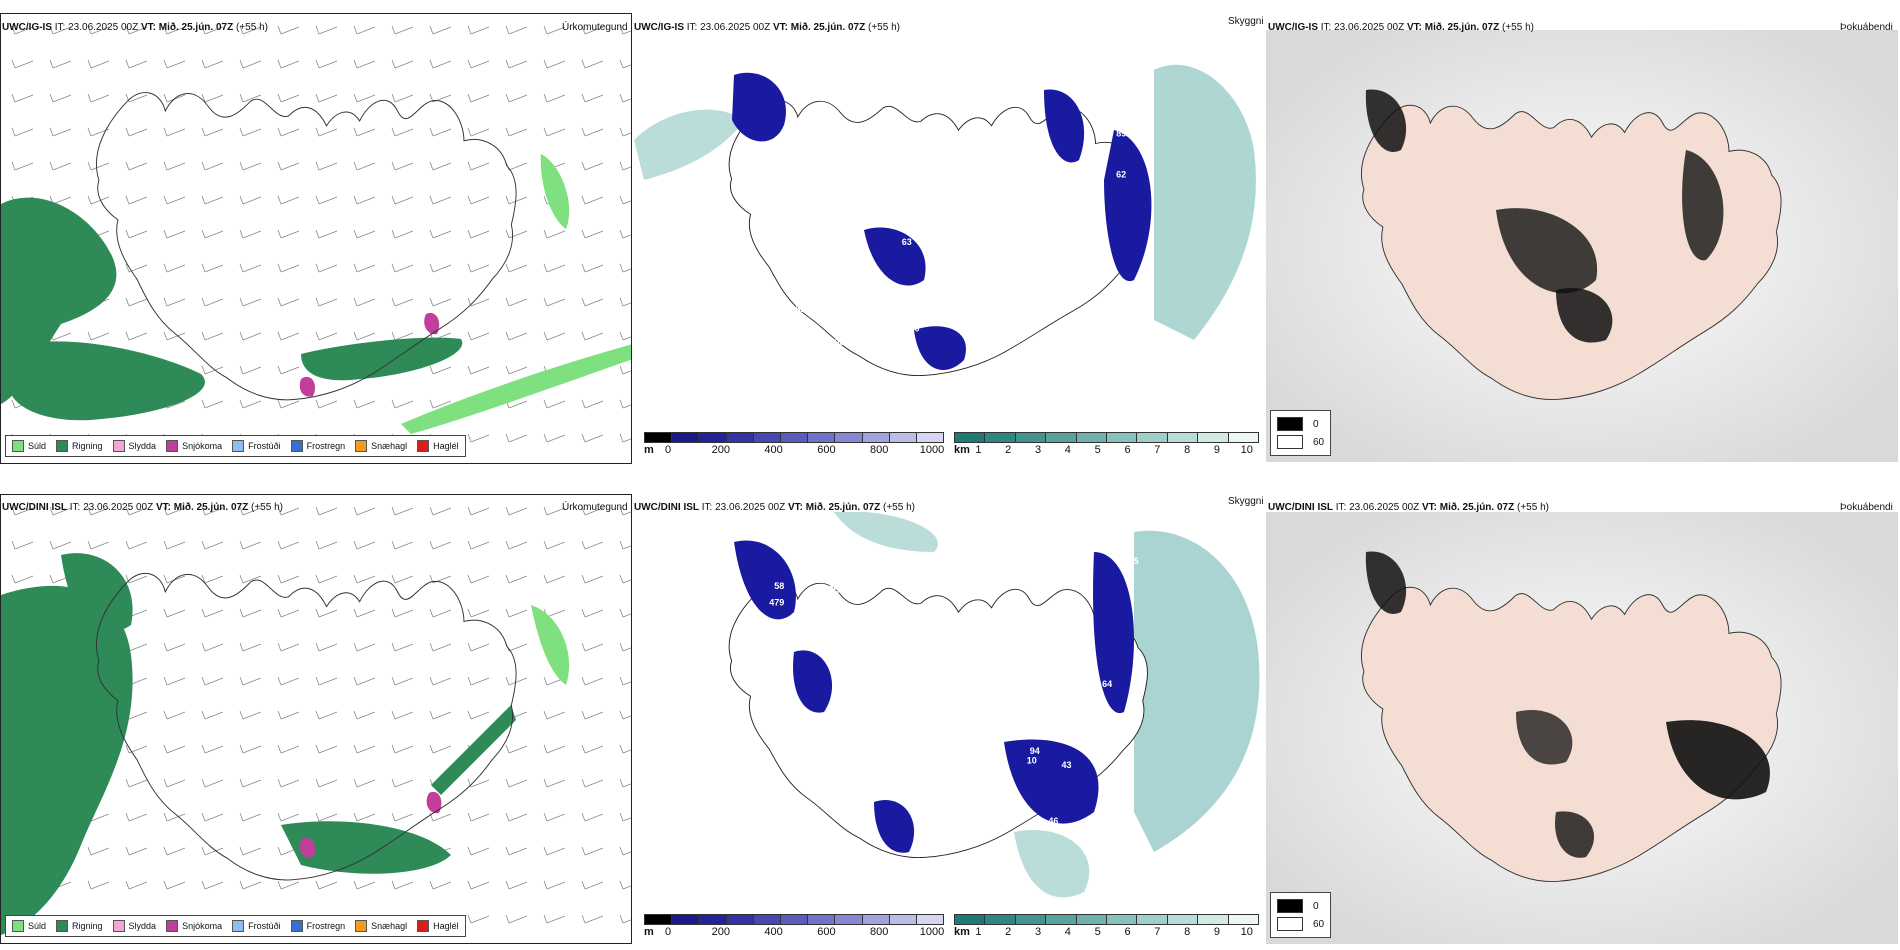  I want to click on colorbar-tick: 9, so click(1217, 932).